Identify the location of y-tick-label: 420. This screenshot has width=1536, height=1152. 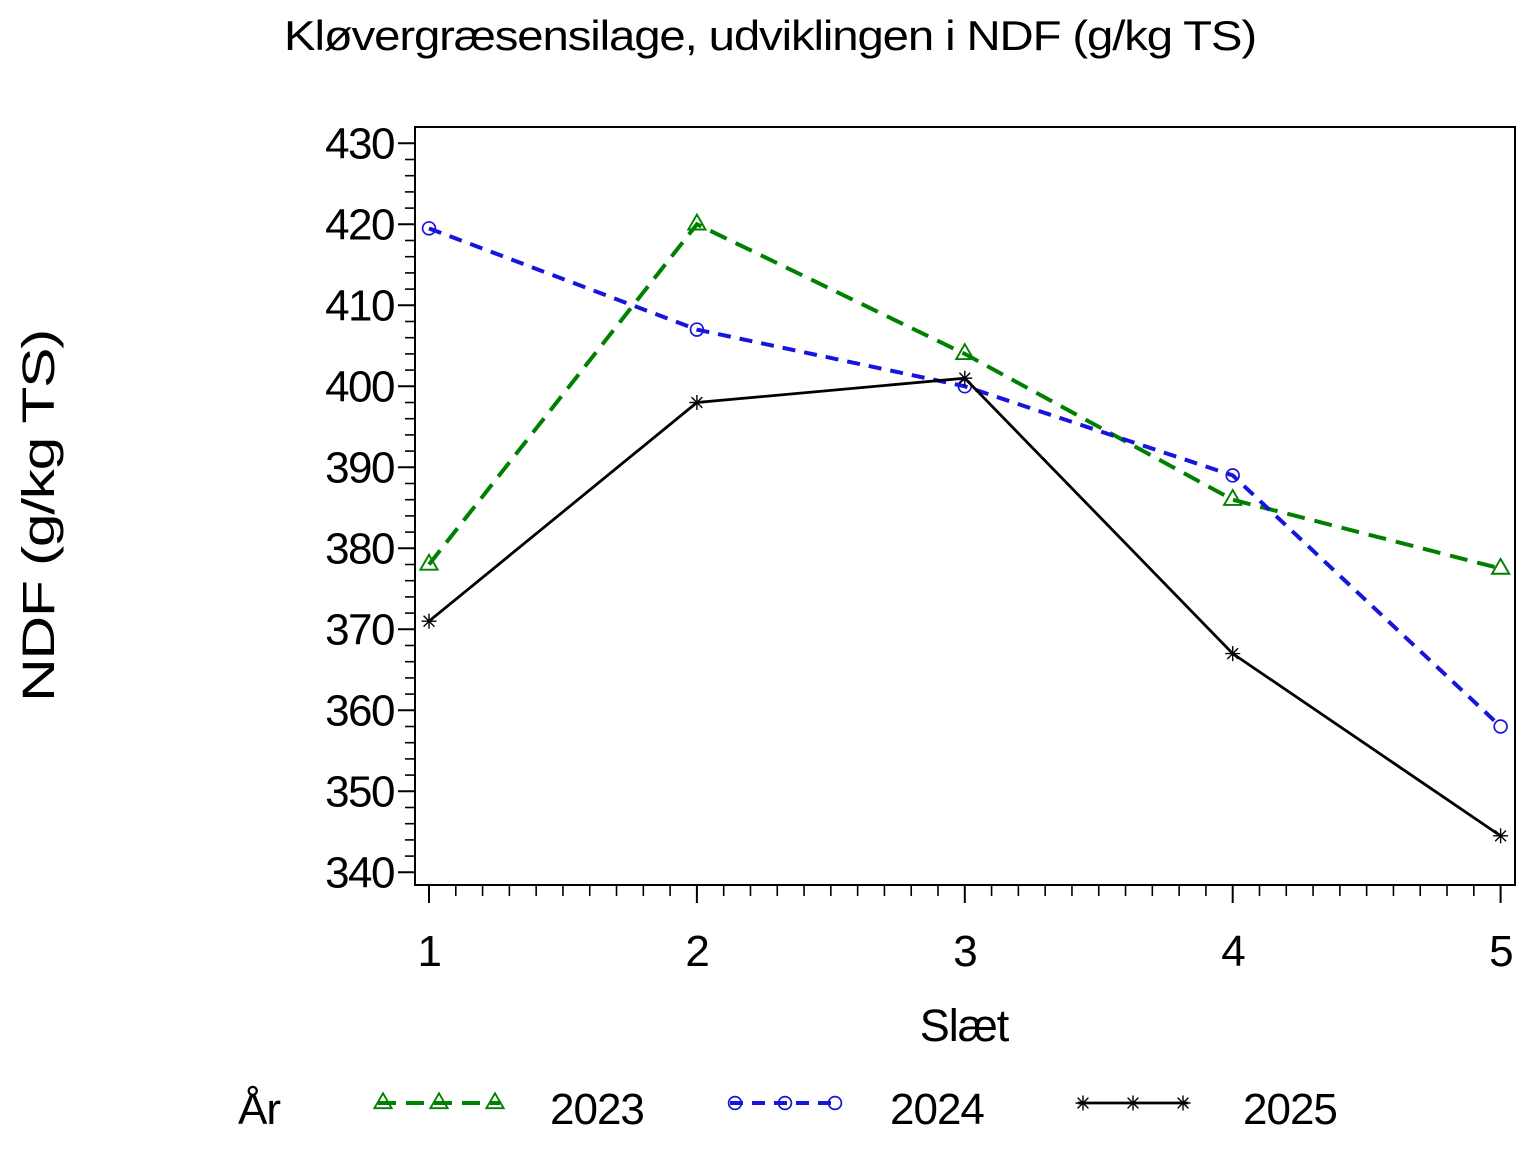
(359, 224).